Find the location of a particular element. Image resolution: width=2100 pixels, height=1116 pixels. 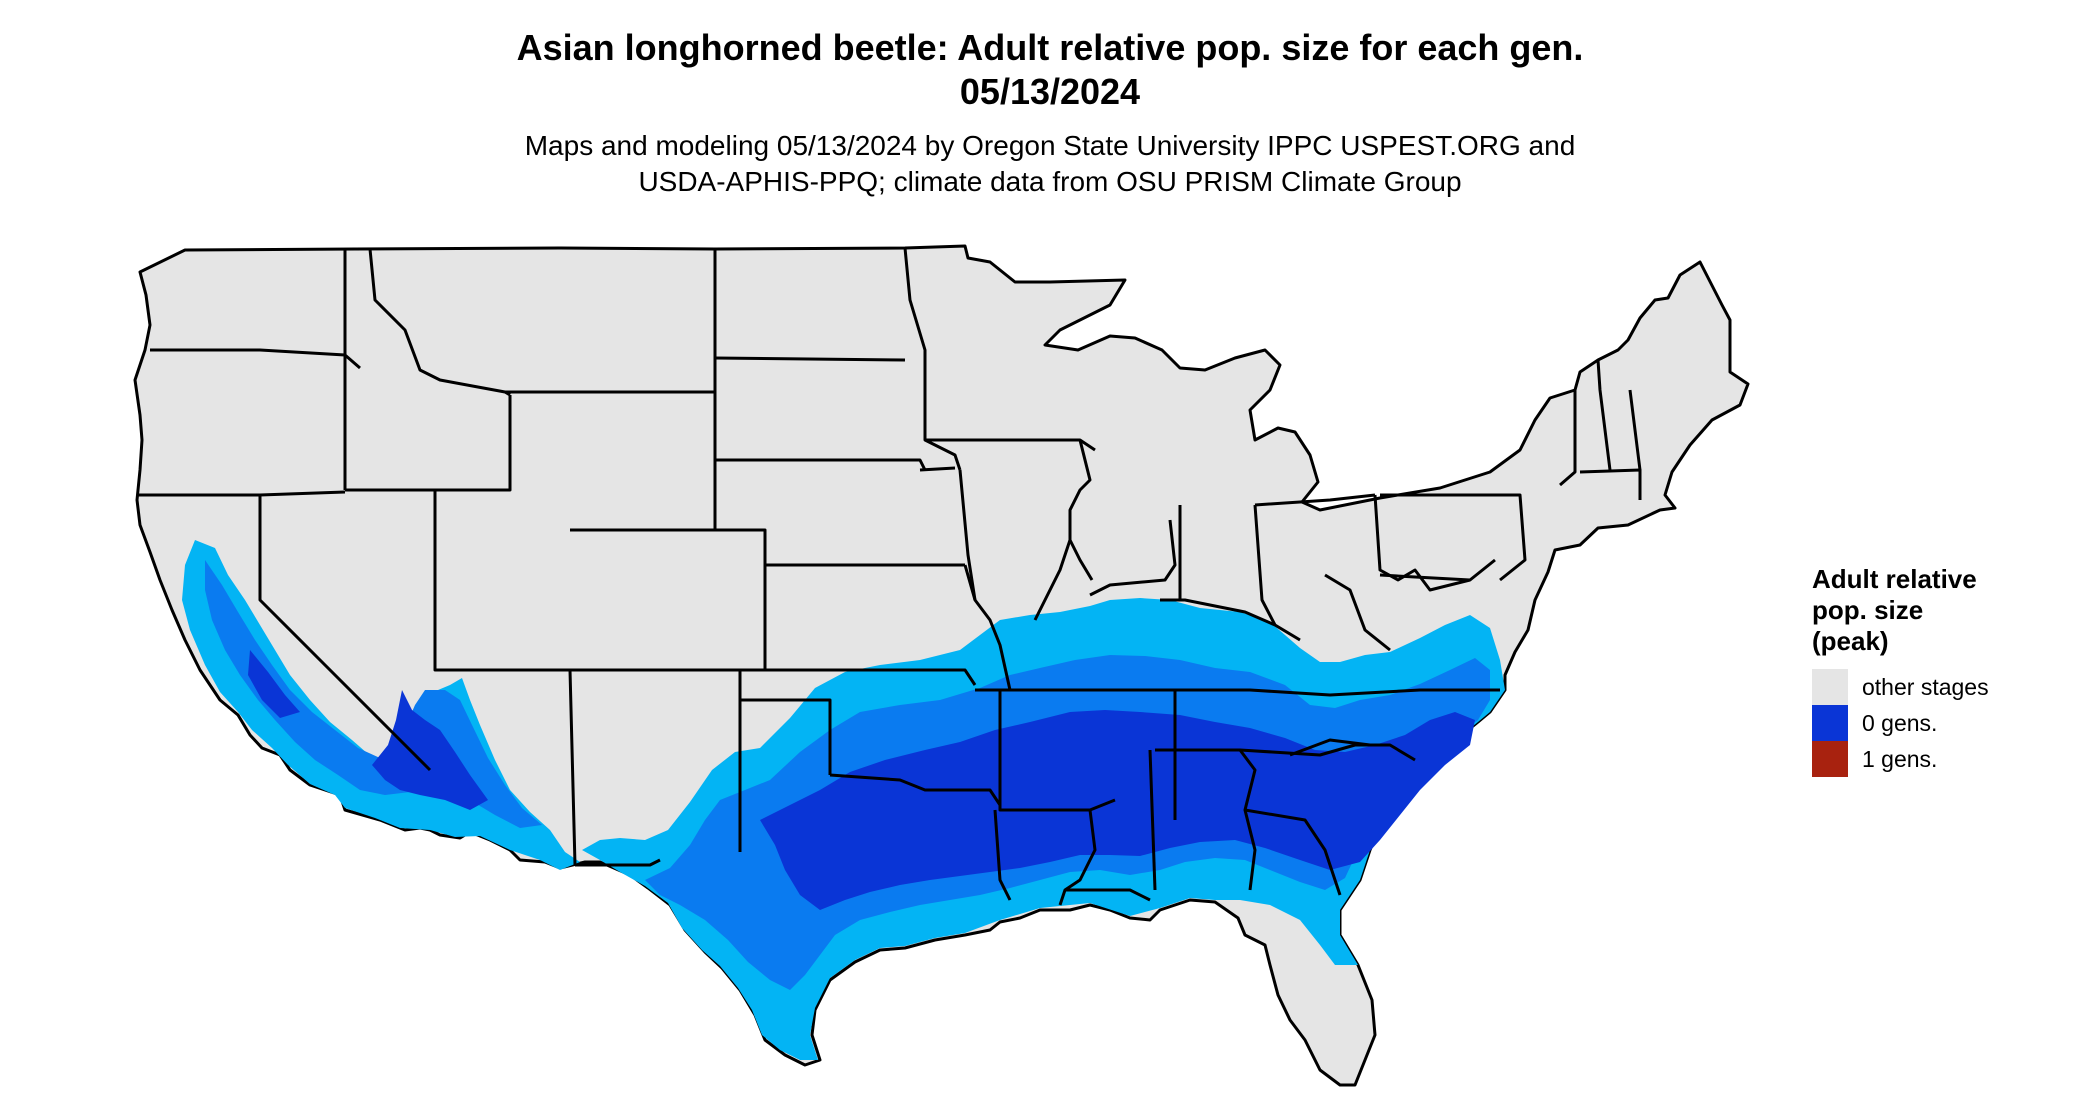

title-line-2: 05/13/2024 is located at coordinates (1050, 91).